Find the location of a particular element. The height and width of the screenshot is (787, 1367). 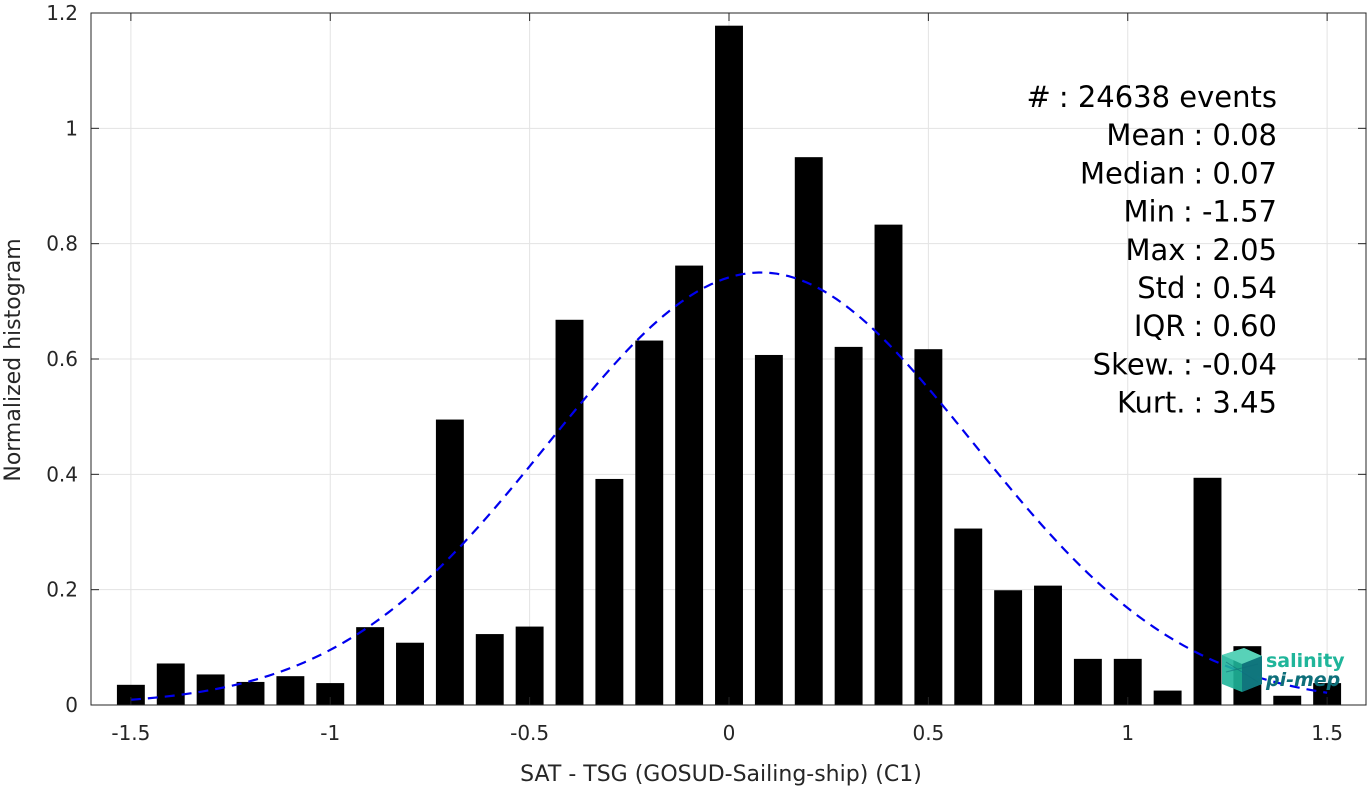

stat-label: Min is located at coordinates (1149, 212).